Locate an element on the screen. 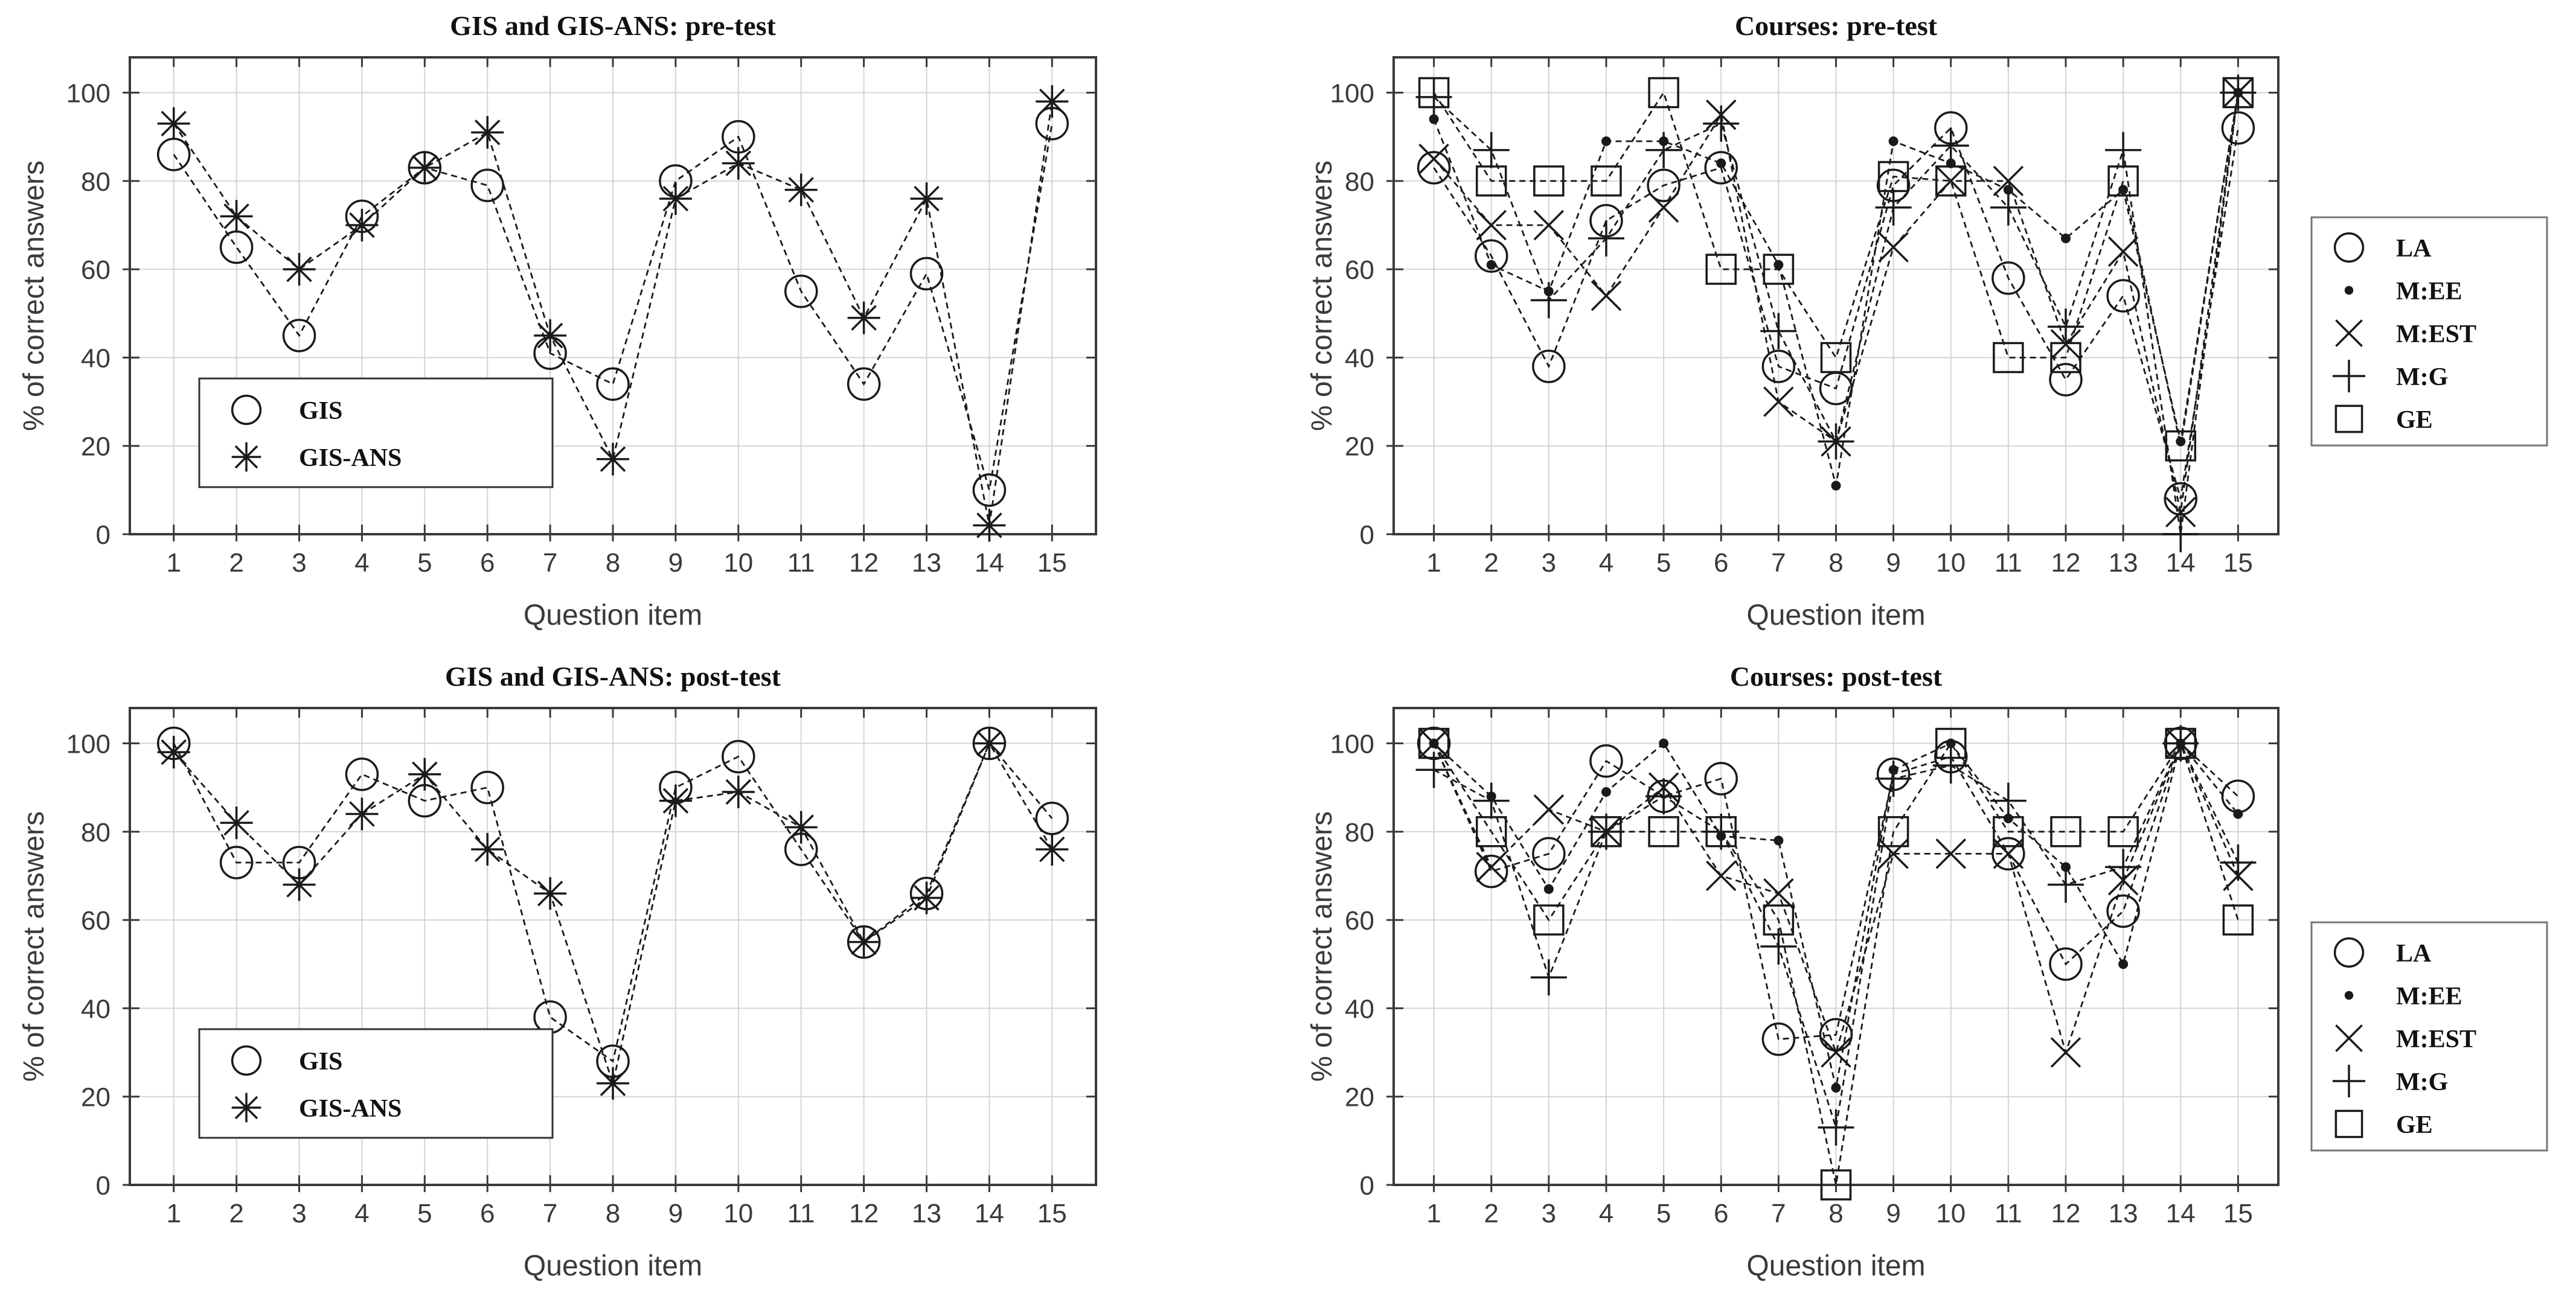 This screenshot has width=2576, height=1302. x-axis-label: Question item is located at coordinates (1835, 1266).